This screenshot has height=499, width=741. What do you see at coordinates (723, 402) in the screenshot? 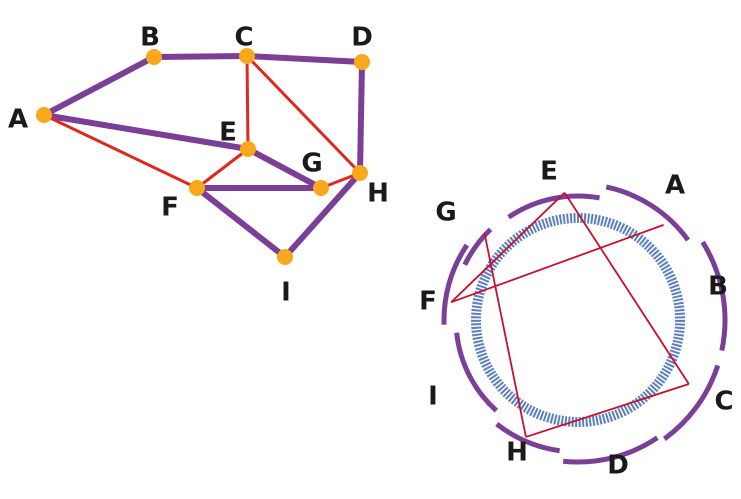
I see `arc-label-C: C` at bounding box center [723, 402].